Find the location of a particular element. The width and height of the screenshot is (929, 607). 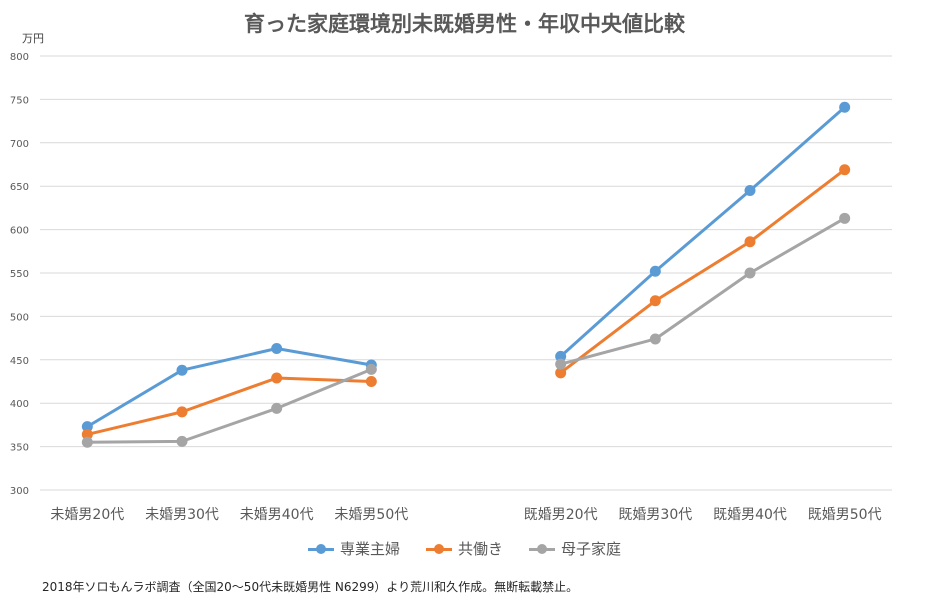

legend-item-series-2: 共働き is located at coordinates (464, 548).